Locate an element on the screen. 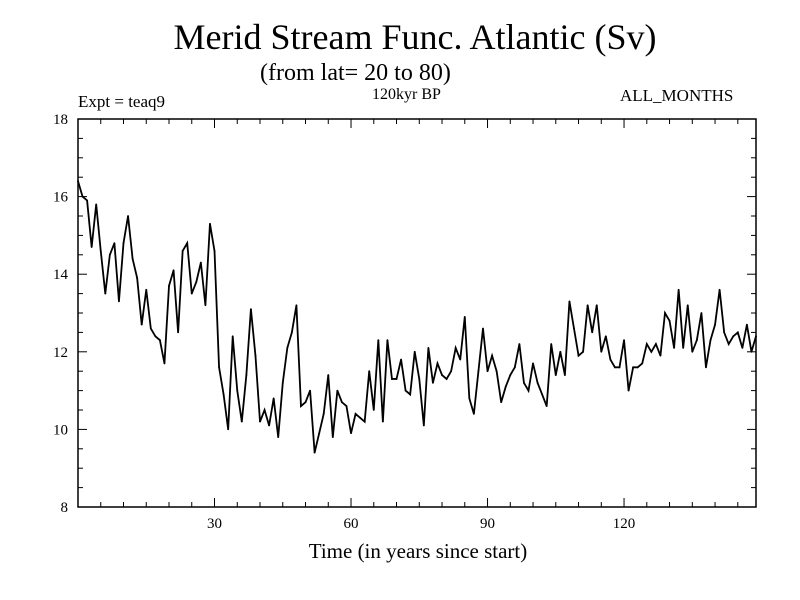 This screenshot has height=600, width=800. x-tick-label: 120 is located at coordinates (624, 524).